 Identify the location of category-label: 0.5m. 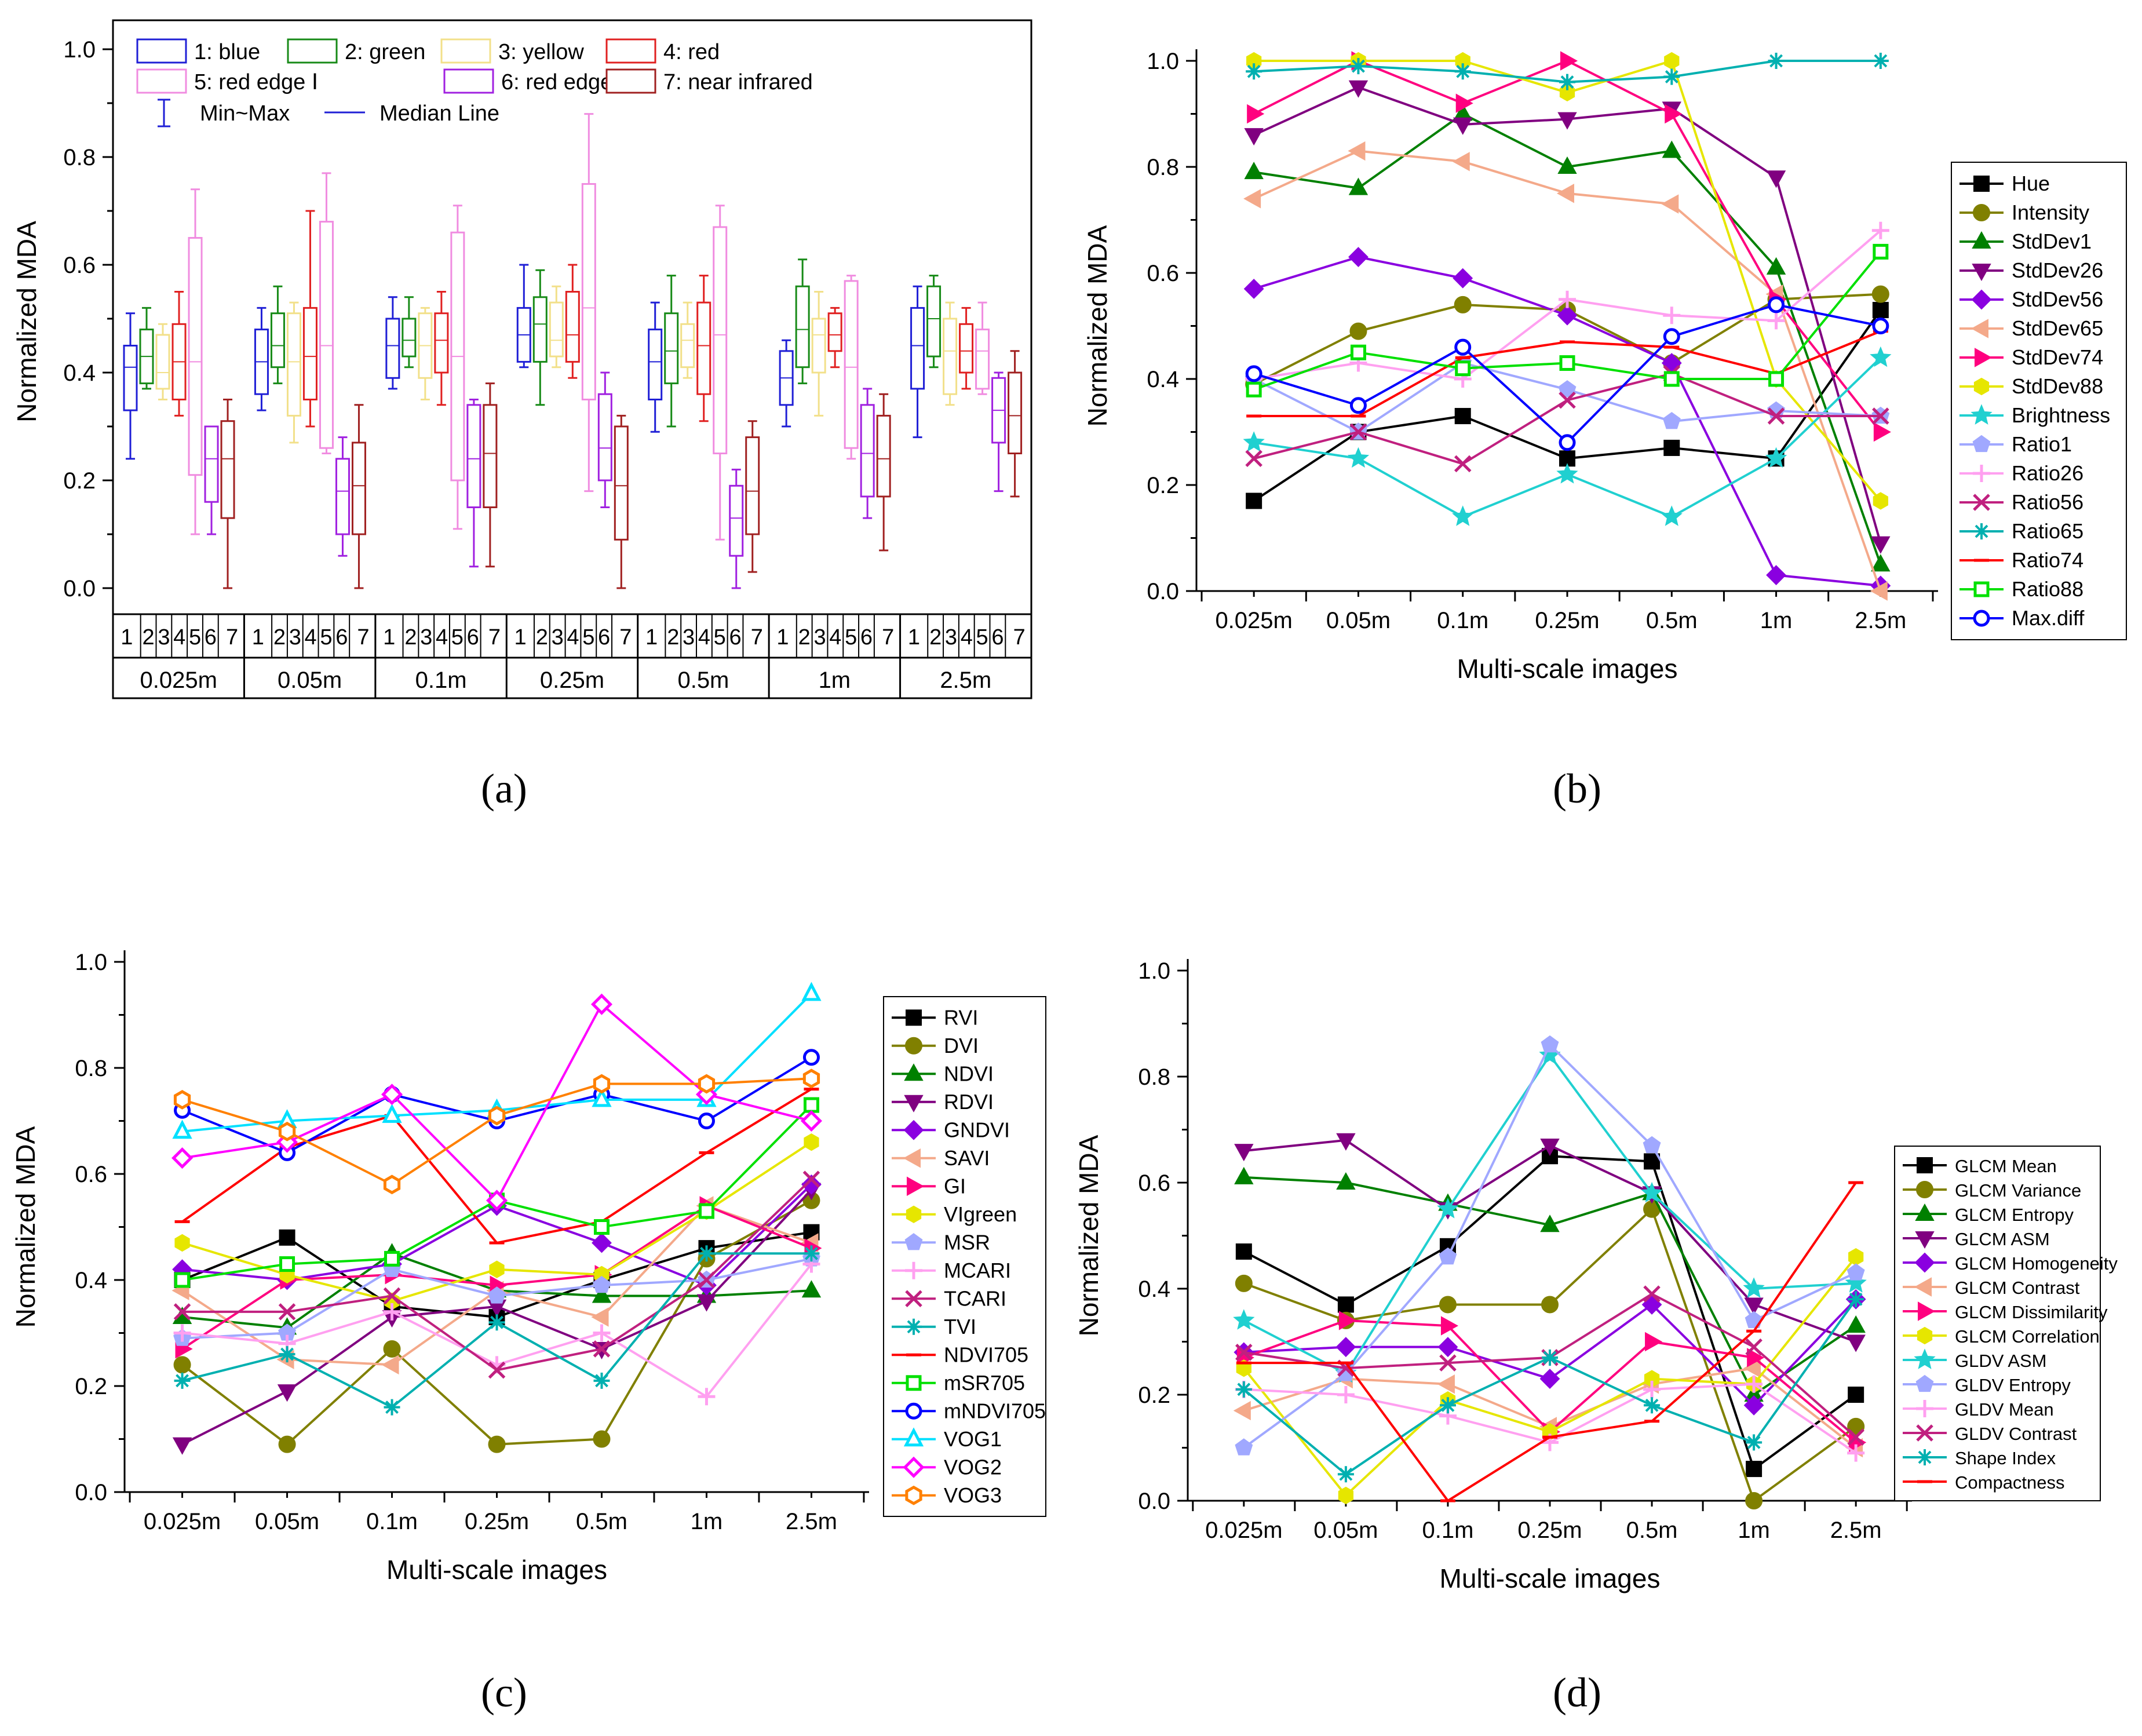
(703, 680).